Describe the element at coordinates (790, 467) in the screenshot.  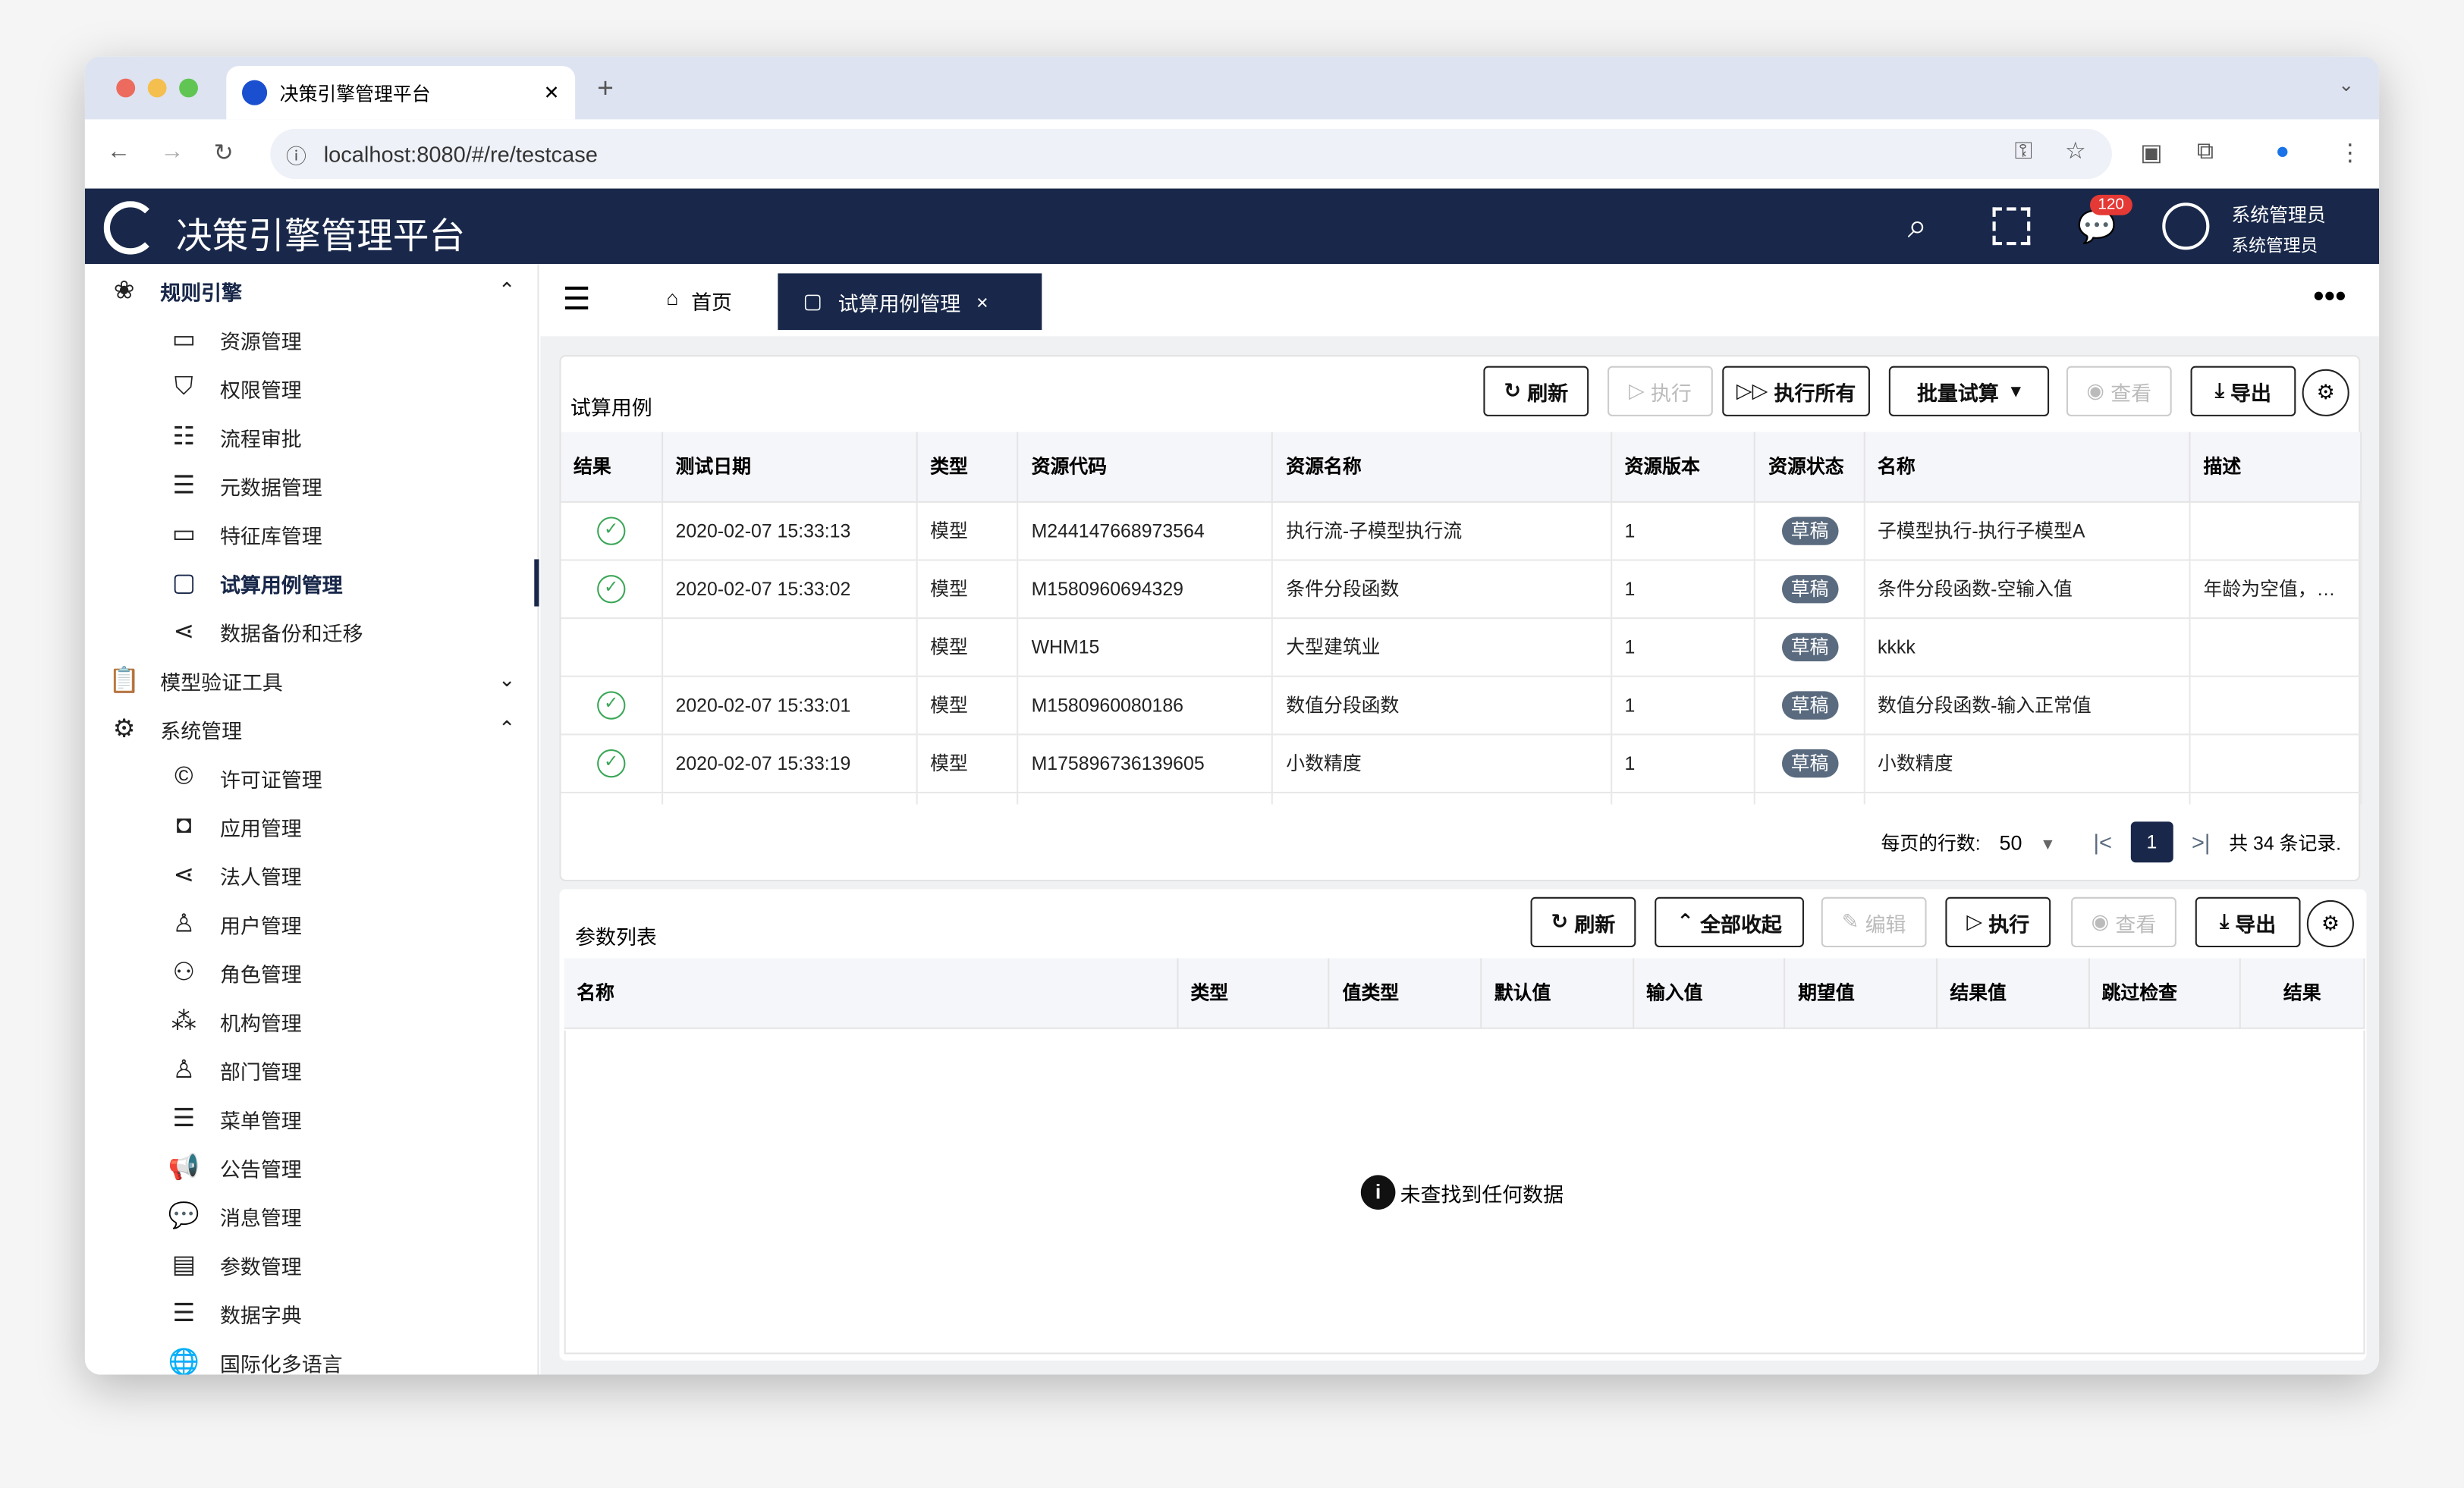
I see `column-header: 测试日期` at that location.